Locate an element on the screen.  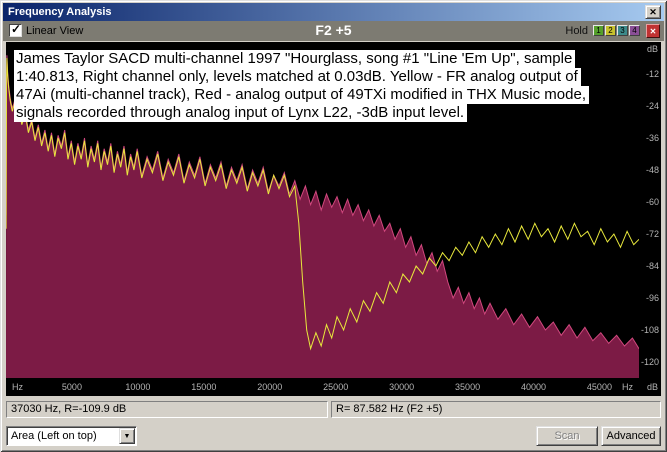
hold-button-4: 4 is located at coordinates (634, 30).